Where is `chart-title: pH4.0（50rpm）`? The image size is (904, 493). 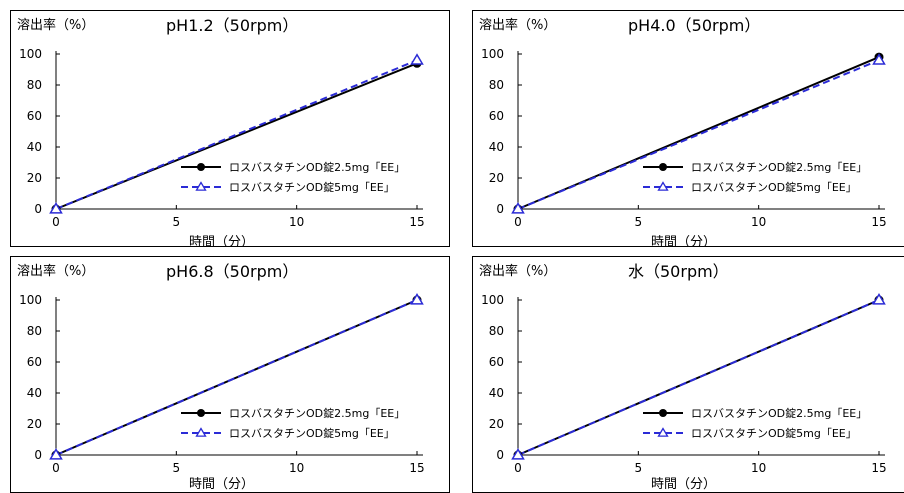
chart-title: pH4.0（50rpm） is located at coordinates (694, 25).